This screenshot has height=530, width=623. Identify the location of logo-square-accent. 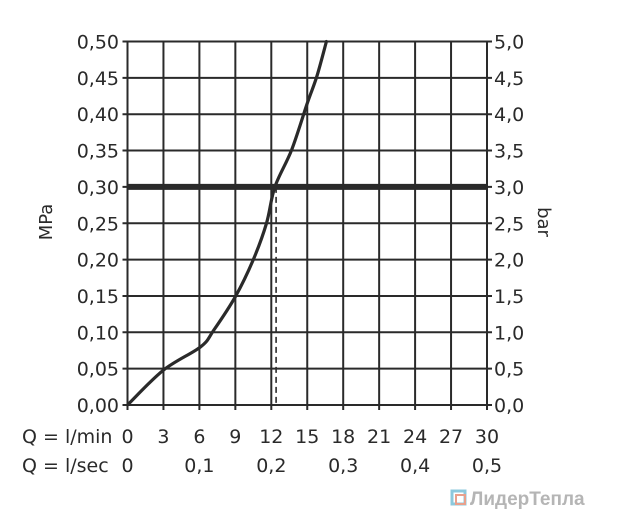
(460, 499).